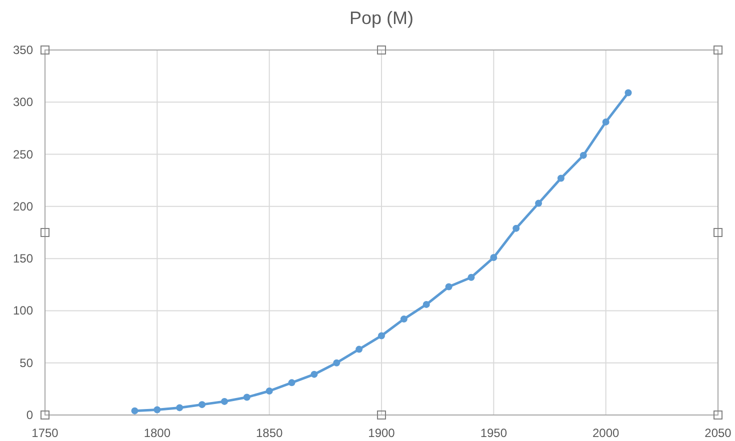 The width and height of the screenshot is (735, 441). What do you see at coordinates (606, 433) in the screenshot?
I see `x-tick-label: 2000` at bounding box center [606, 433].